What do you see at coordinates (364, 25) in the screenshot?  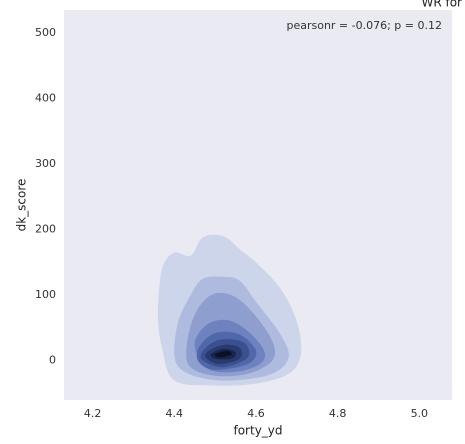 I see `annotation: pearsonr = -0.076; p = 0.12` at bounding box center [364, 25].